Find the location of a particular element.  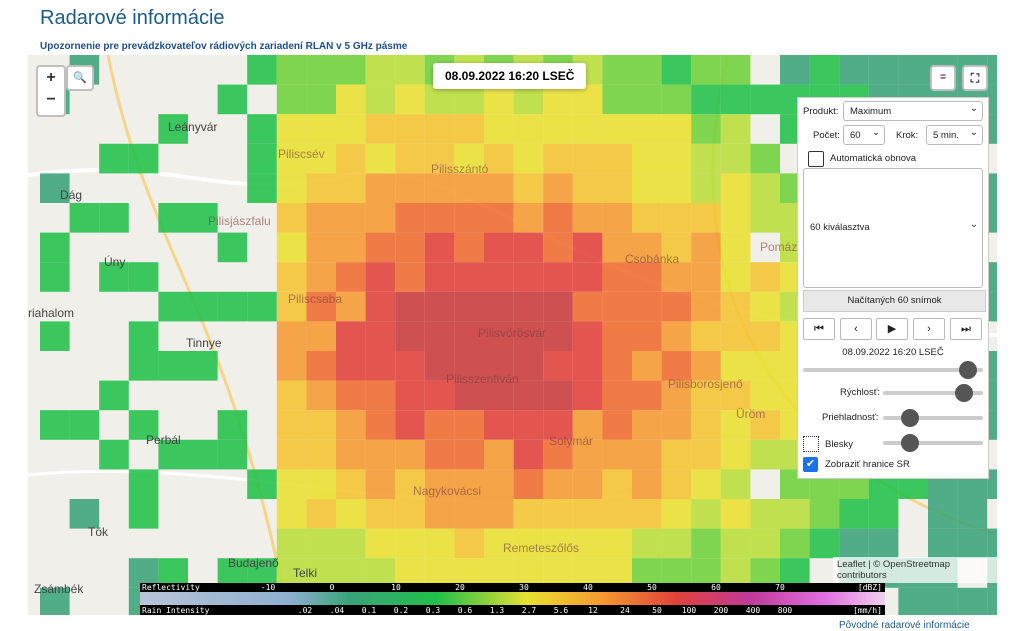

play-button: ▶ is located at coordinates (892, 329).